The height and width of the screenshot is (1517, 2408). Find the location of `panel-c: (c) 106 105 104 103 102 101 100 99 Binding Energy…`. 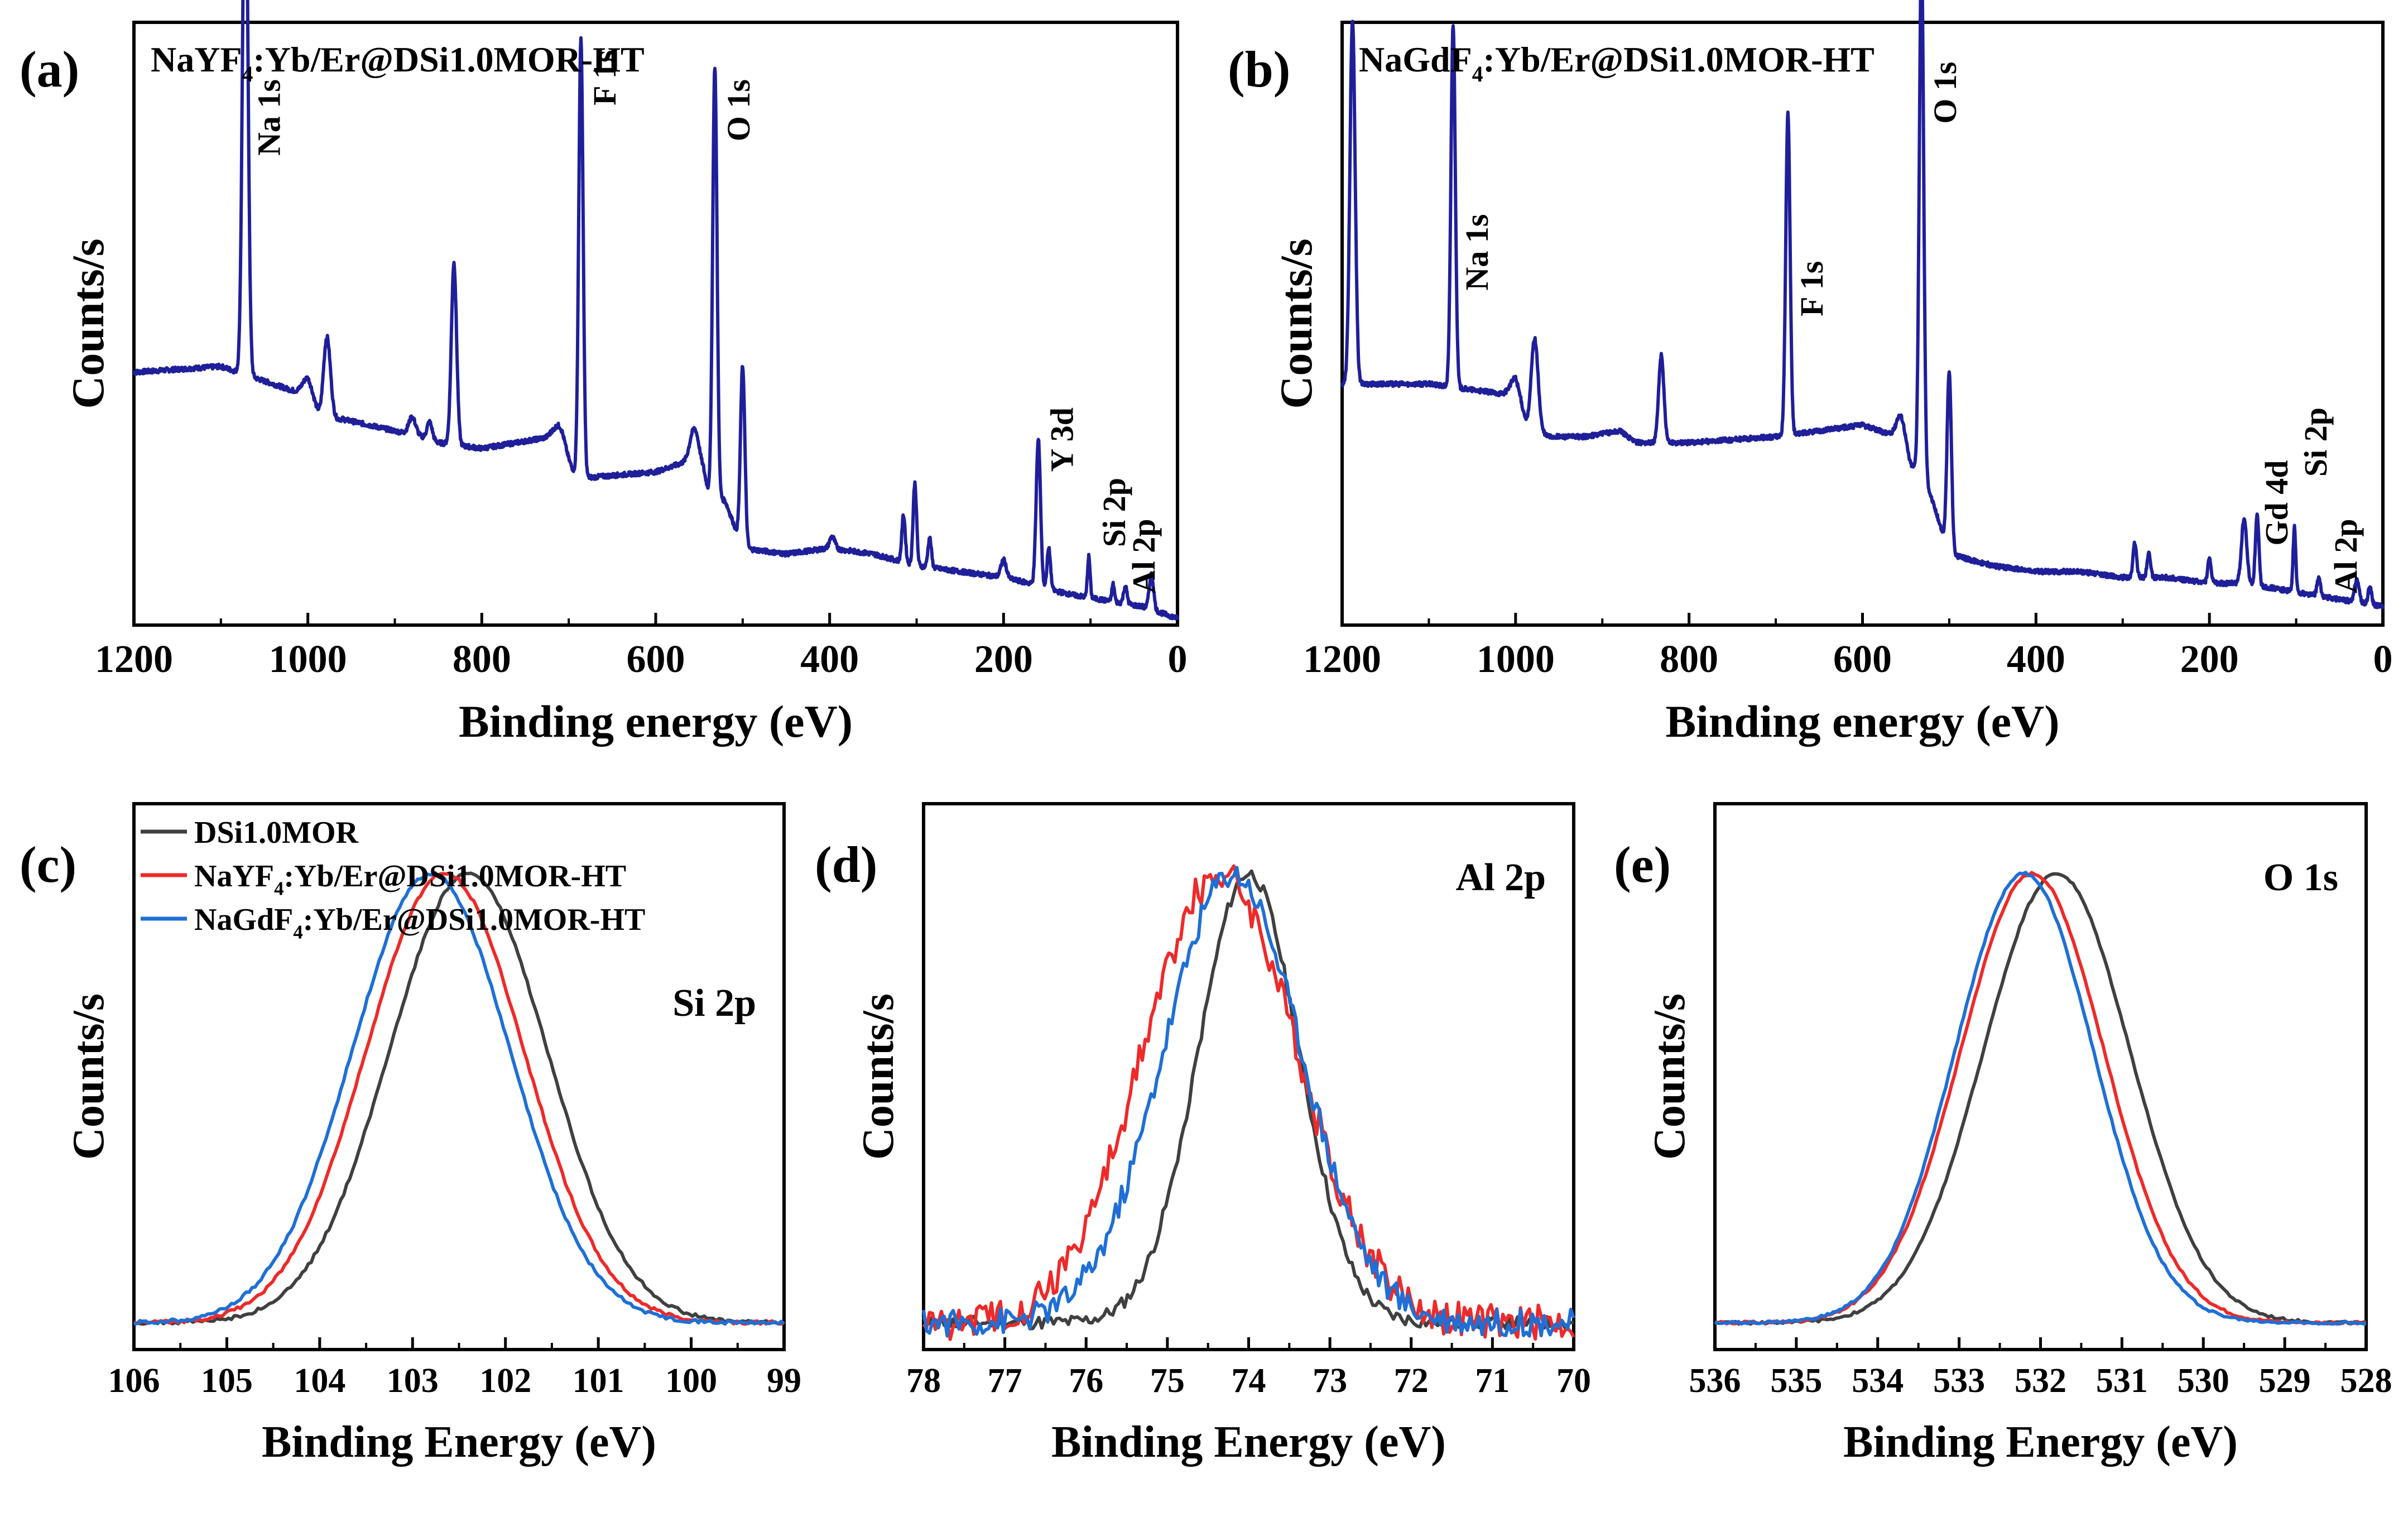

panel-c: (c) 106 105 104 103 102 101 100 99 Binding Energy… is located at coordinates (410, 1134).